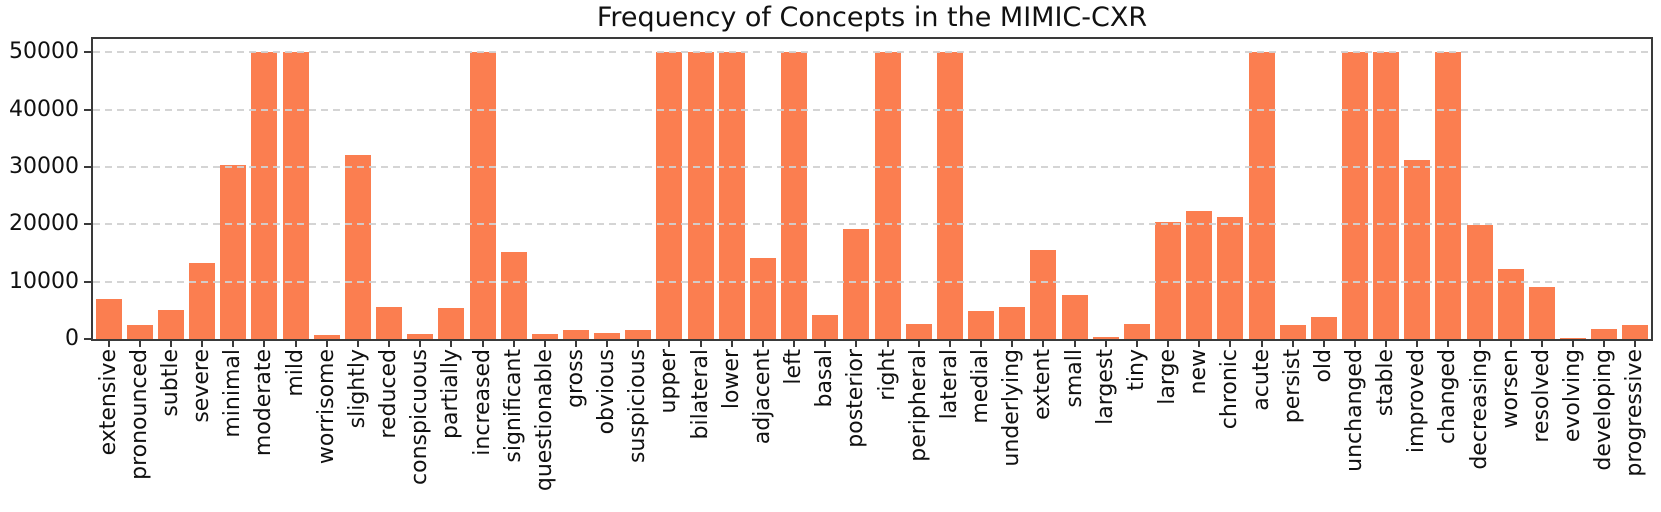  Describe the element at coordinates (513, 295) in the screenshot. I see `bar-significant` at that location.